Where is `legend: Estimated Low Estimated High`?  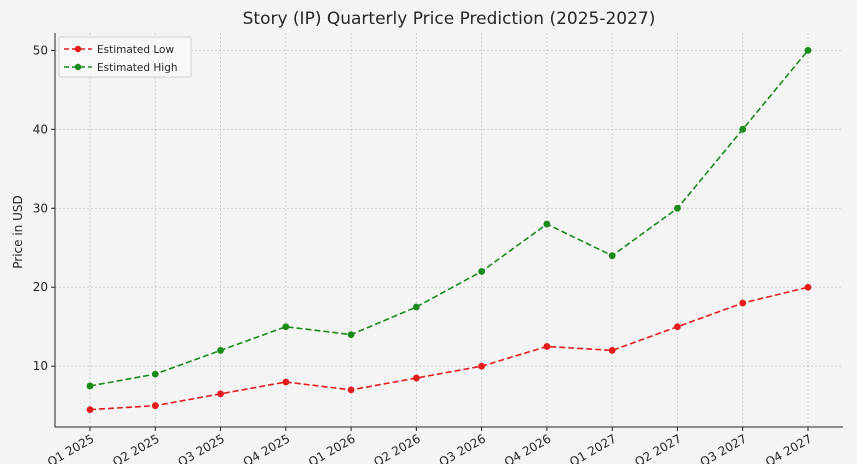 legend: Estimated Low Estimated High is located at coordinates (125, 57).